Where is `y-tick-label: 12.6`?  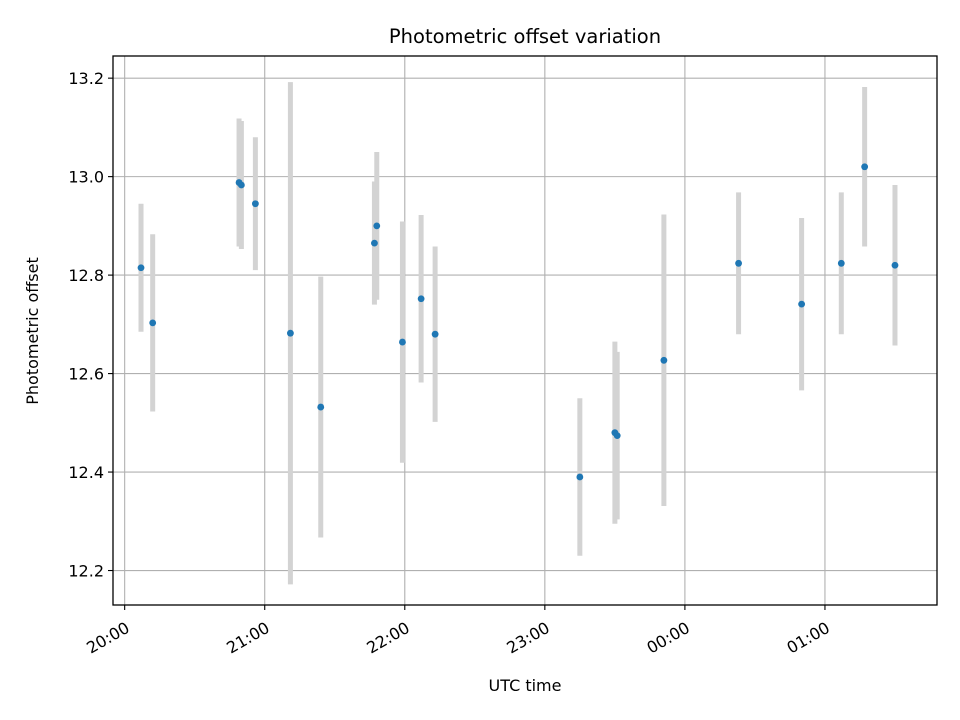
y-tick-label: 12.6 is located at coordinates (86, 374).